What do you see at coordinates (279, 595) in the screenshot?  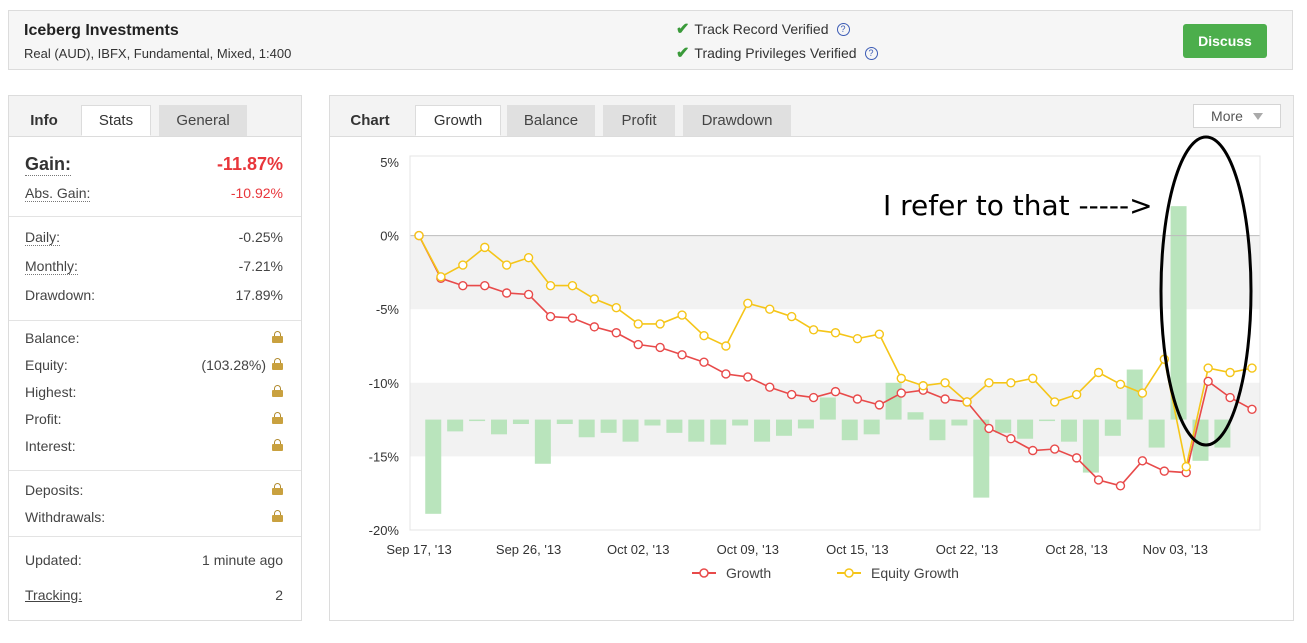 I see `tracking-value: 2` at bounding box center [279, 595].